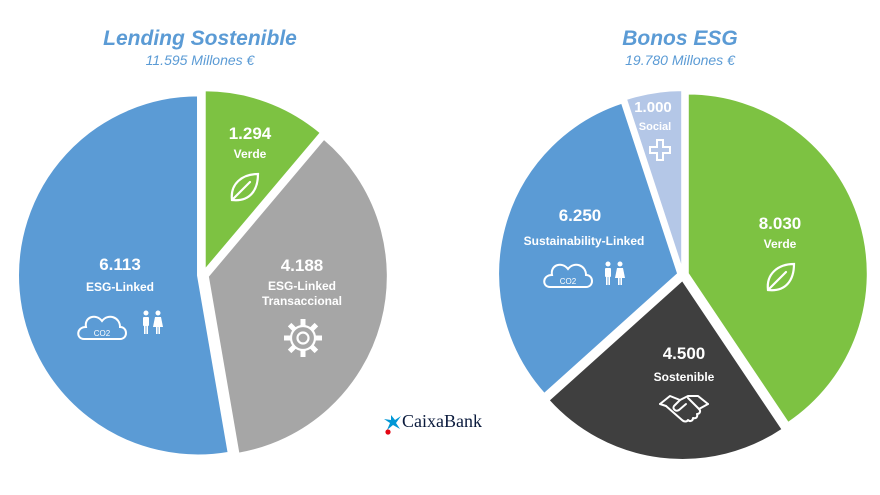 Image resolution: width=880 pixels, height=495 pixels. Describe the element at coordinates (302, 301) in the screenshot. I see `slice-label-lending-transaccional-2: Transaccional` at that location.